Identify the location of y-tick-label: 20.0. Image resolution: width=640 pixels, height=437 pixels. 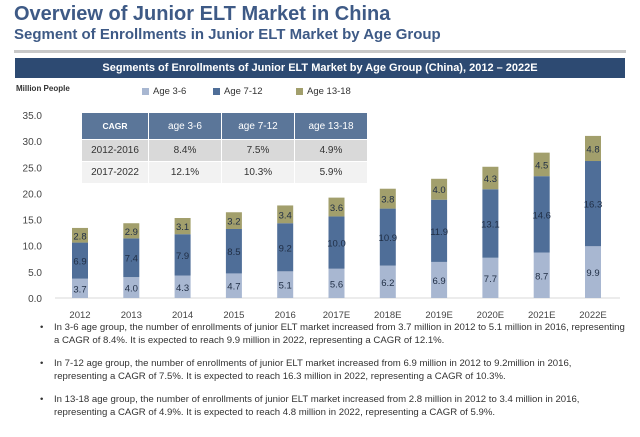
(33, 194).